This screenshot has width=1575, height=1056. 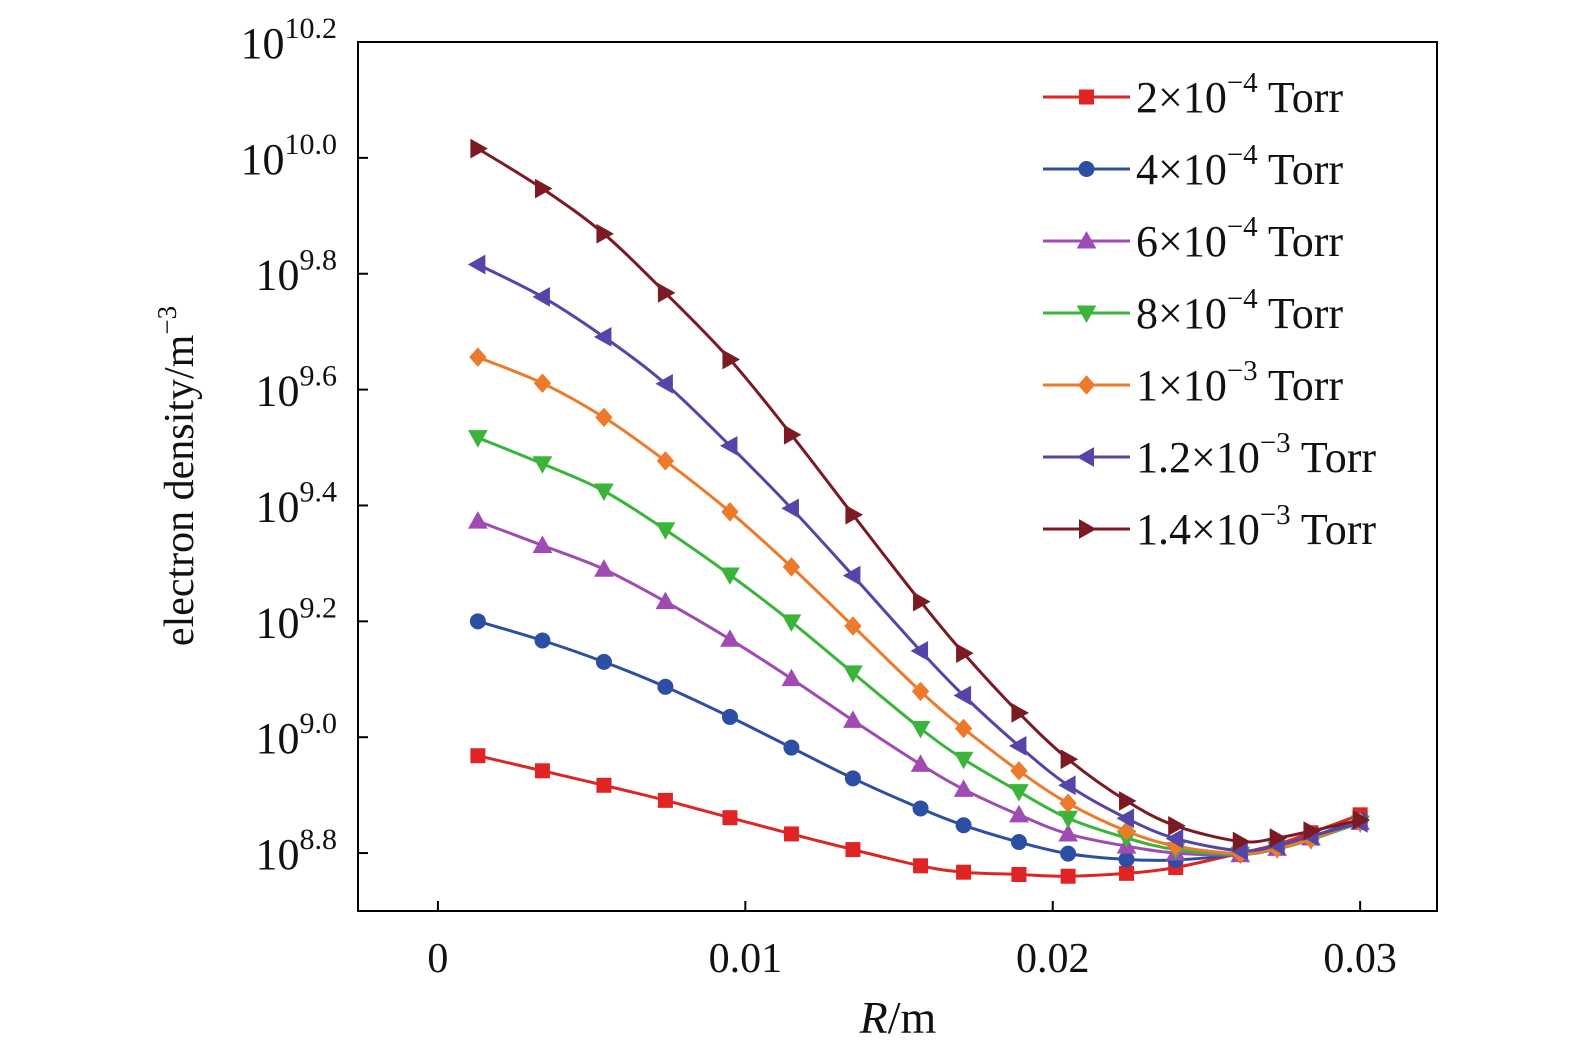 I want to click on y-axis-title-base: electron density/m, so click(x=180, y=490).